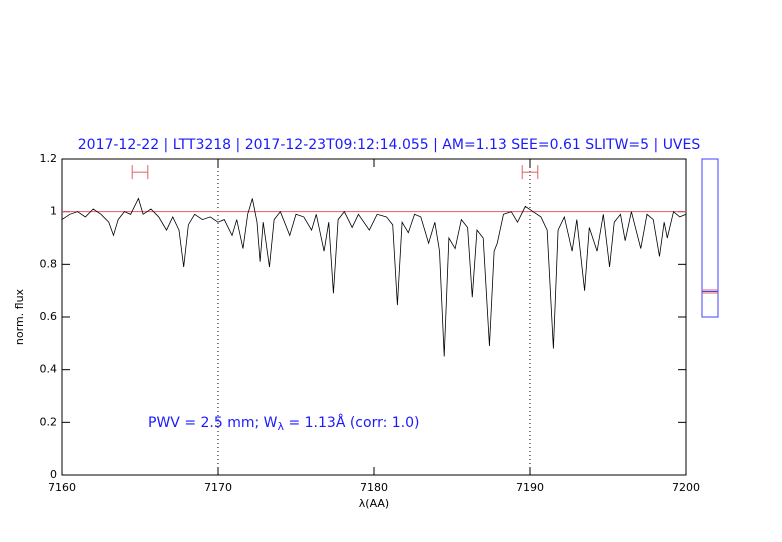 This screenshot has height=542, width=782. What do you see at coordinates (49, 421) in the screenshot?
I see `y-tick-label: 0.2` at bounding box center [49, 421].